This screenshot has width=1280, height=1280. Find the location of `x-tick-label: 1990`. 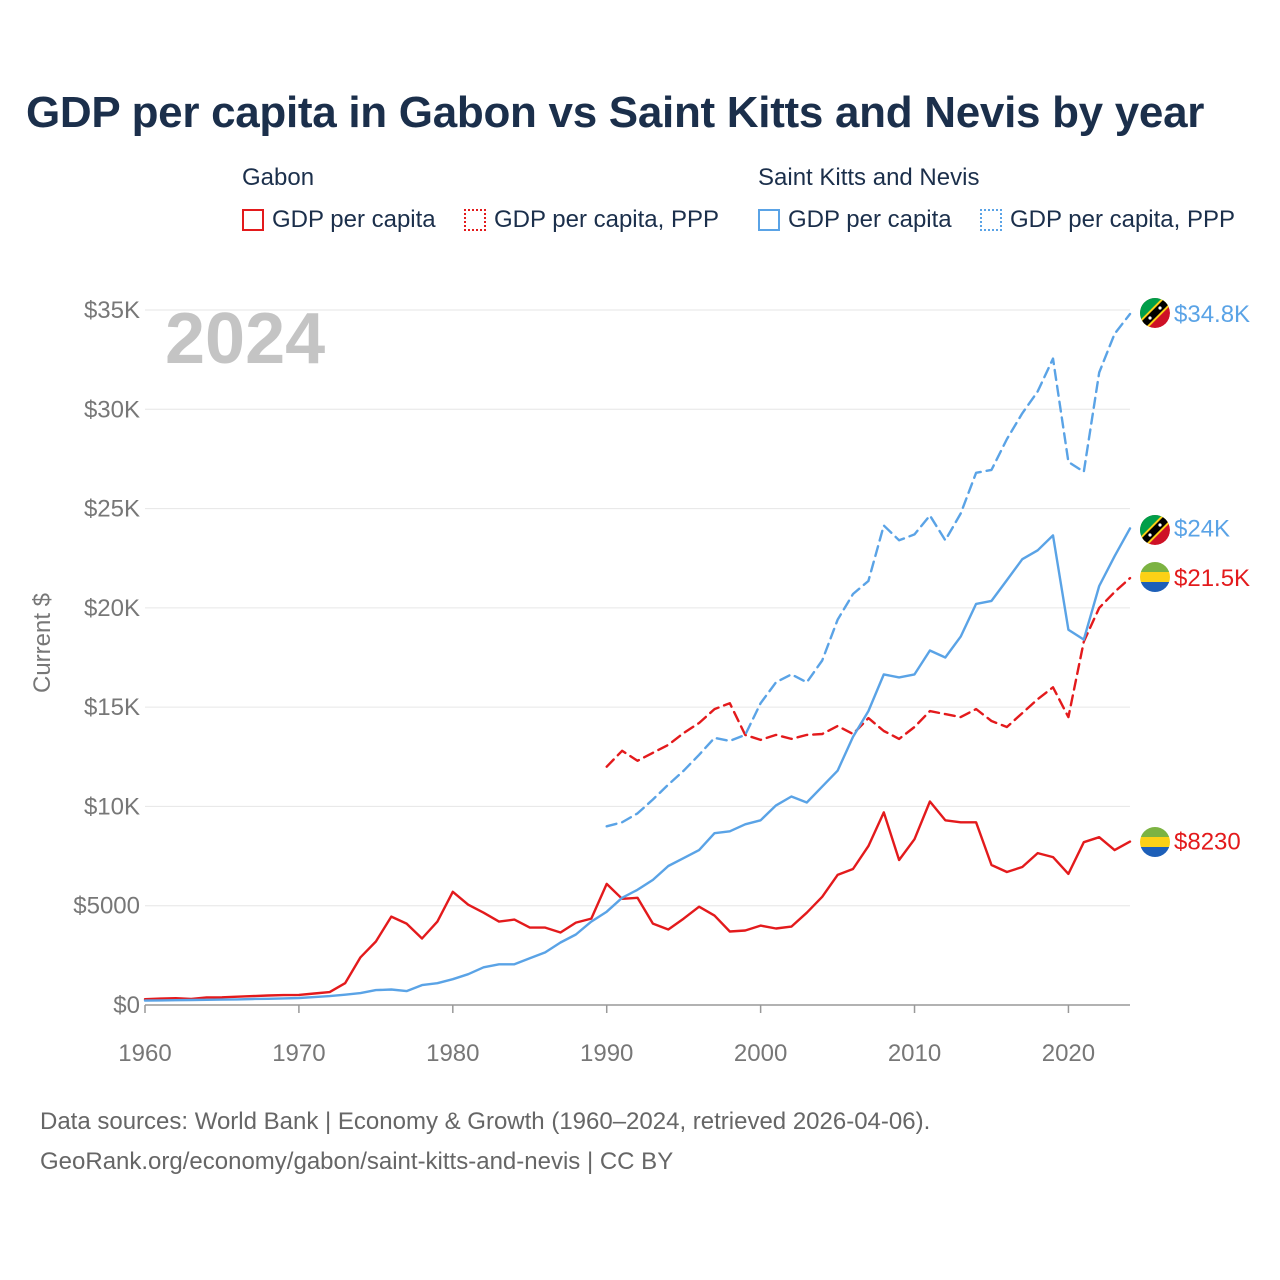

x-tick-label: 1990 is located at coordinates (606, 1053).